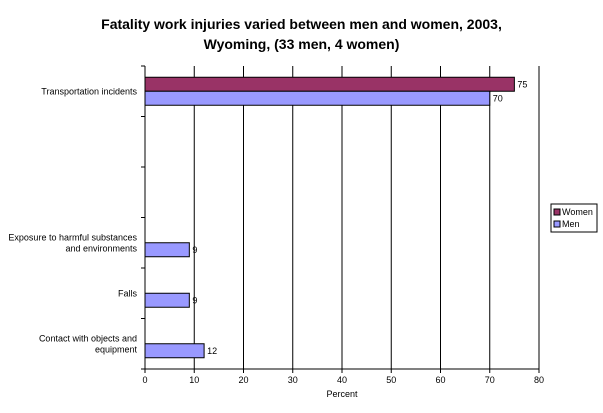  I want to click on x-tick-label-3: 30, so click(293, 380).